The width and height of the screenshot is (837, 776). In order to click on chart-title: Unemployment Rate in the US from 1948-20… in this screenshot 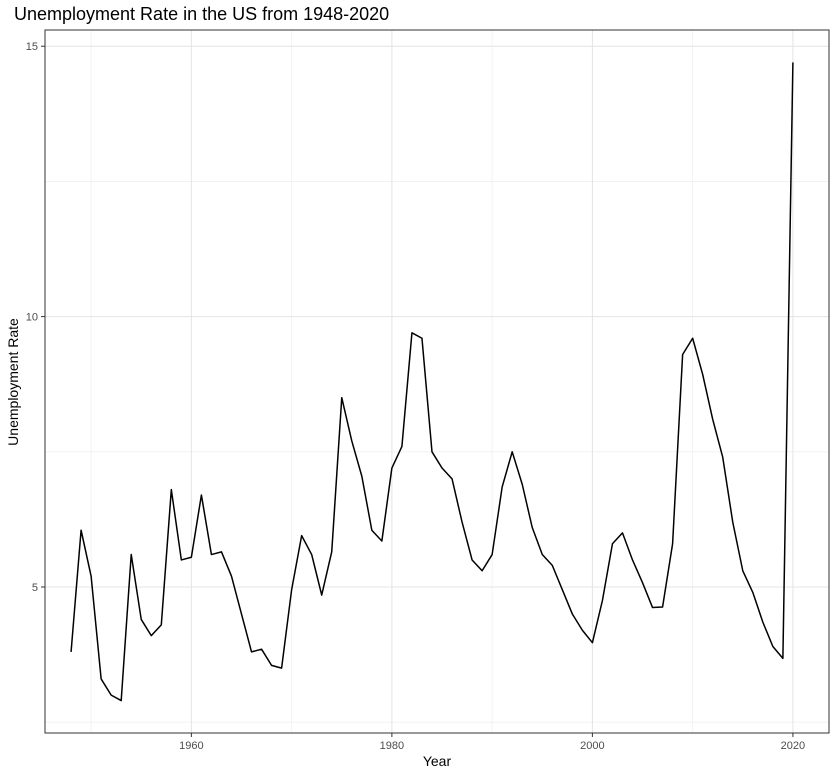, I will do `click(201, 14)`.